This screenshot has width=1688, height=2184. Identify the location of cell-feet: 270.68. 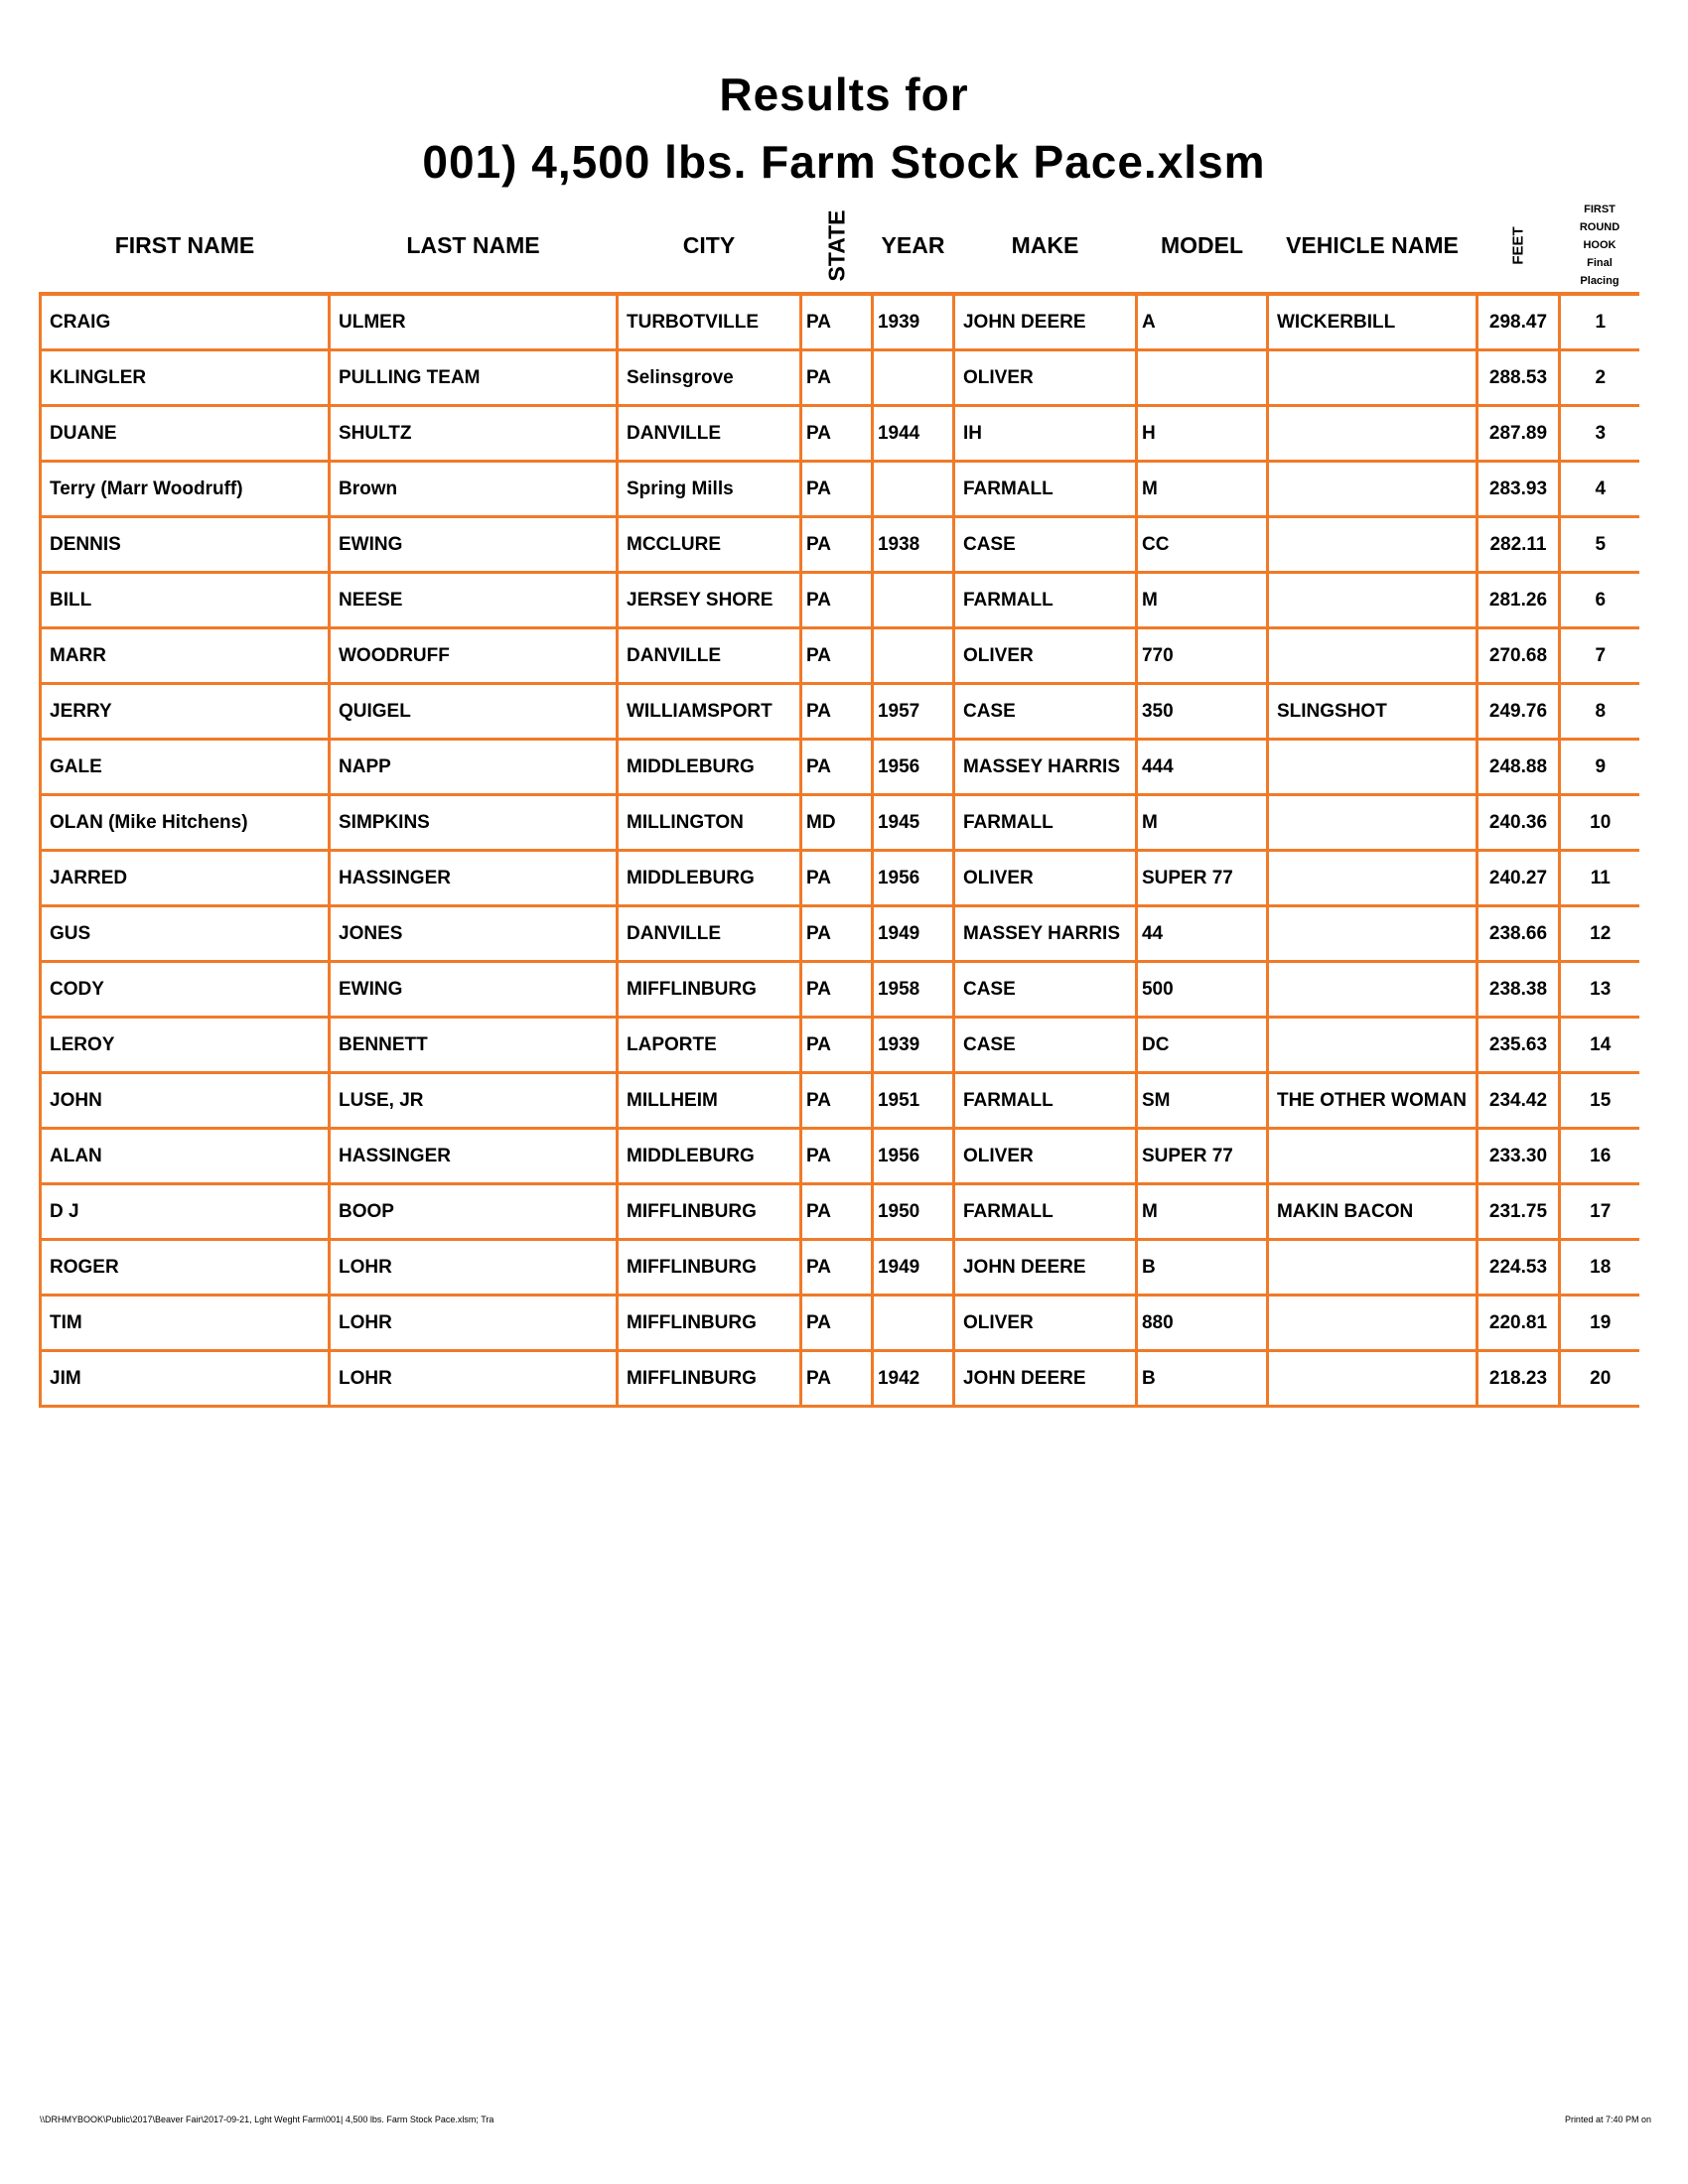
(1517, 656).